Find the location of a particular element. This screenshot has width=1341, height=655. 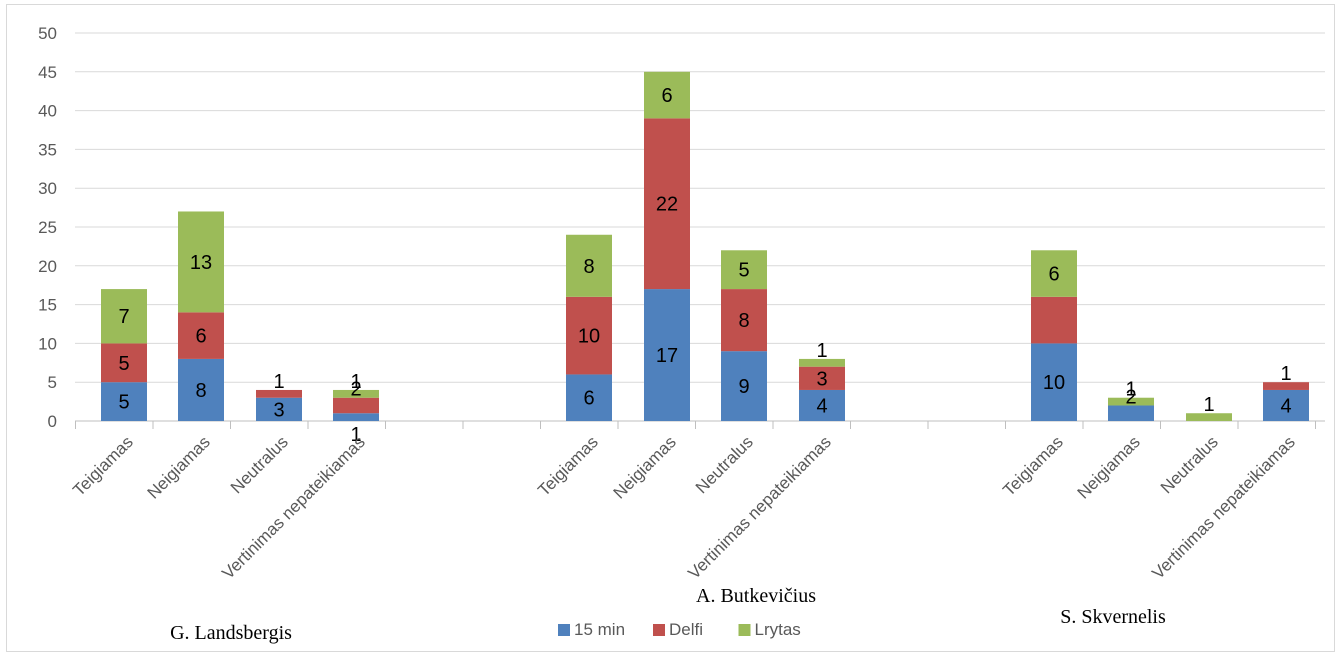

legend: 15 min Delfi Lrytas is located at coordinates (679, 629).